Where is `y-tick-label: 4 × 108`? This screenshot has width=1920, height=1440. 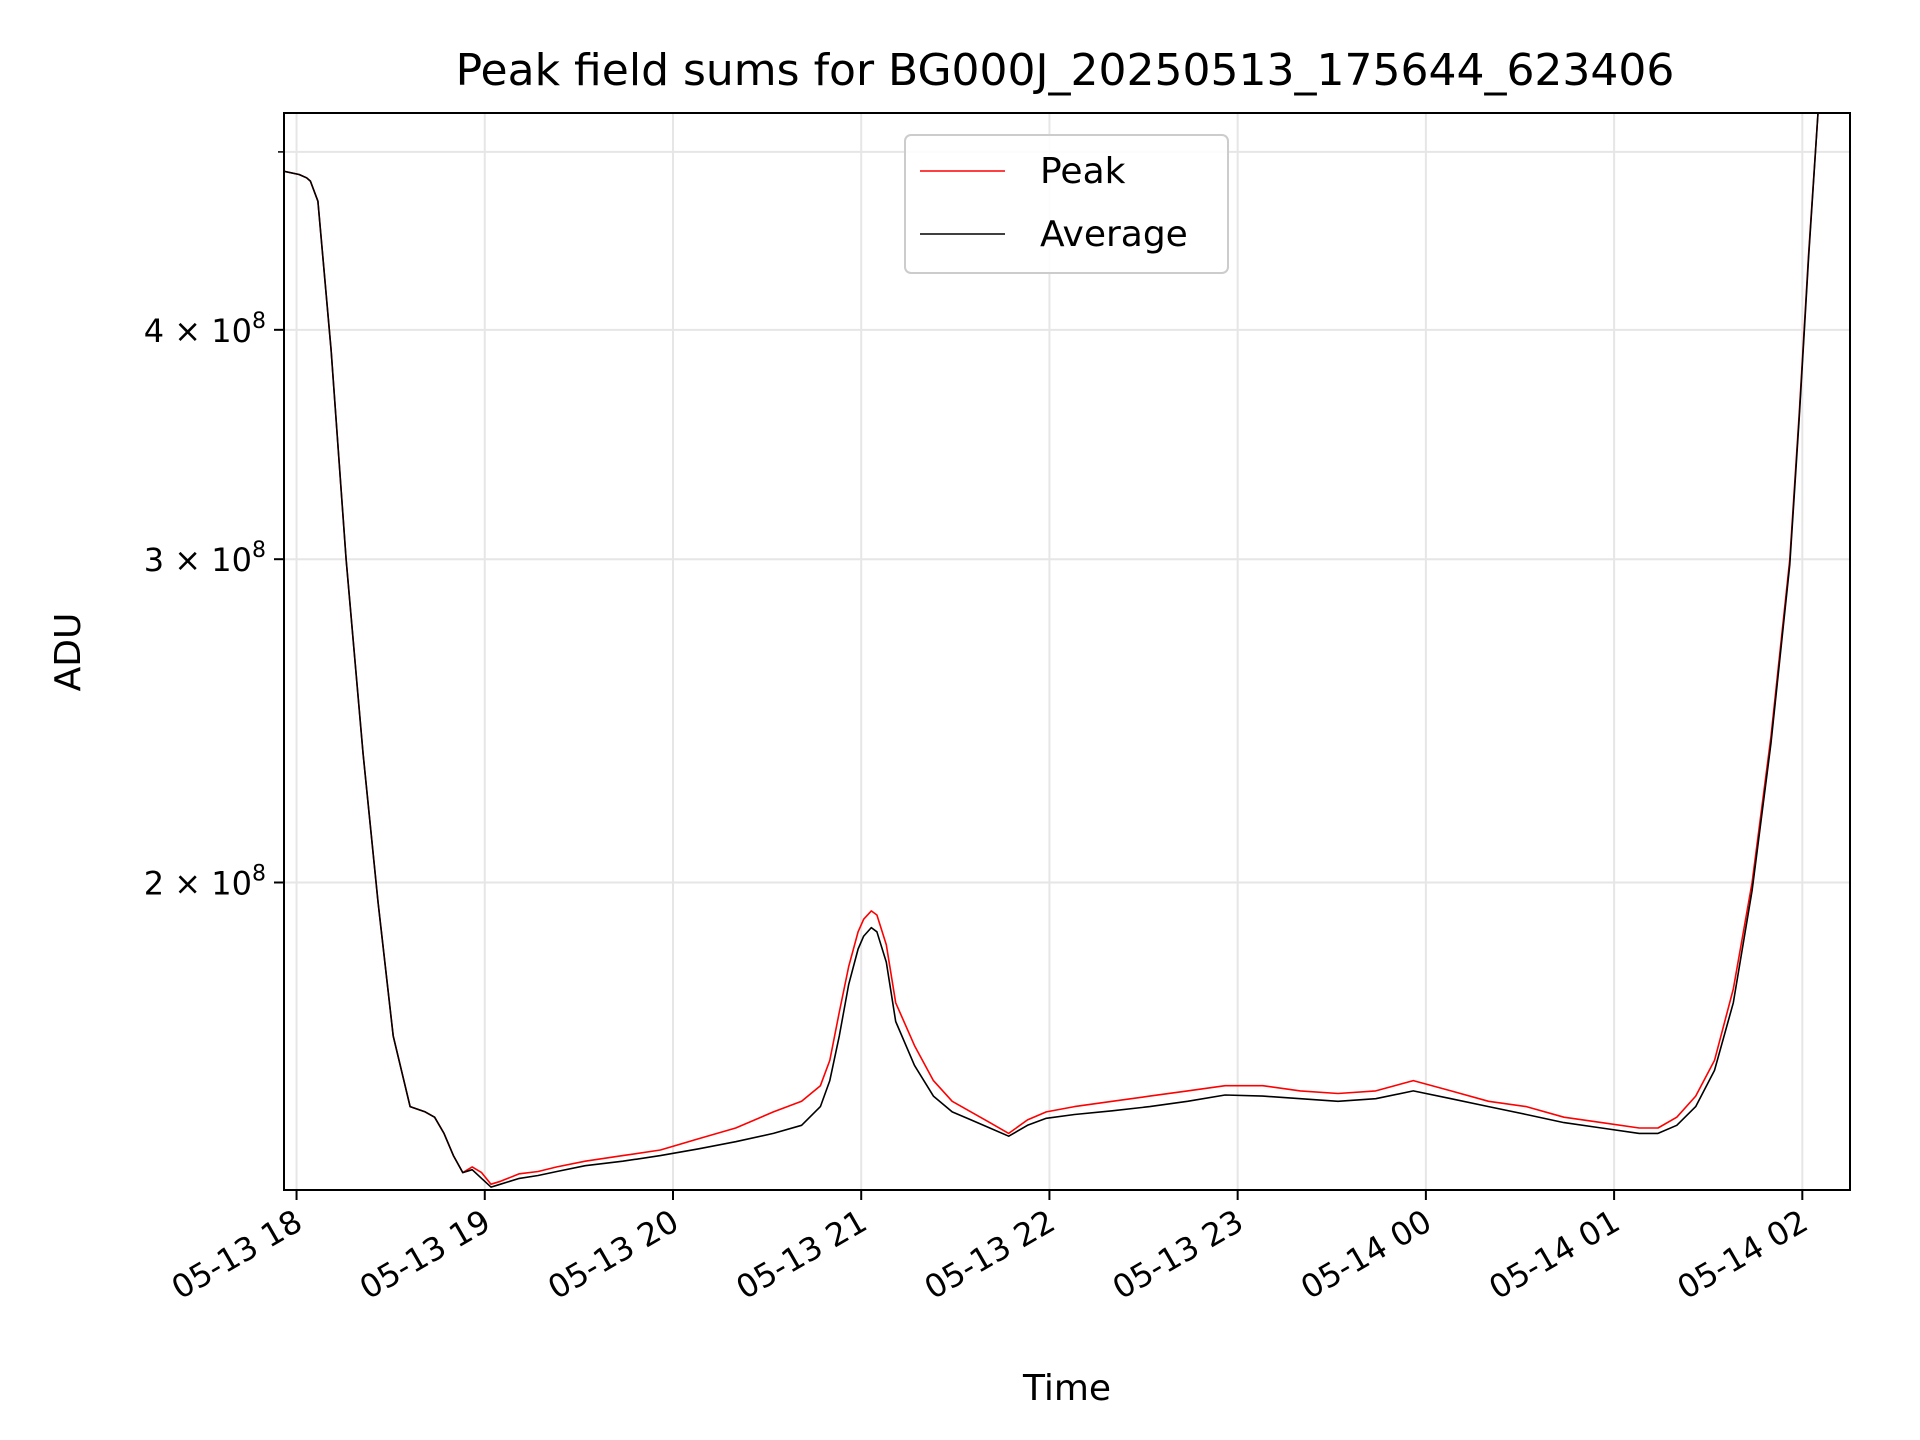
y-tick-label: 4 × 108 is located at coordinates (205, 329).